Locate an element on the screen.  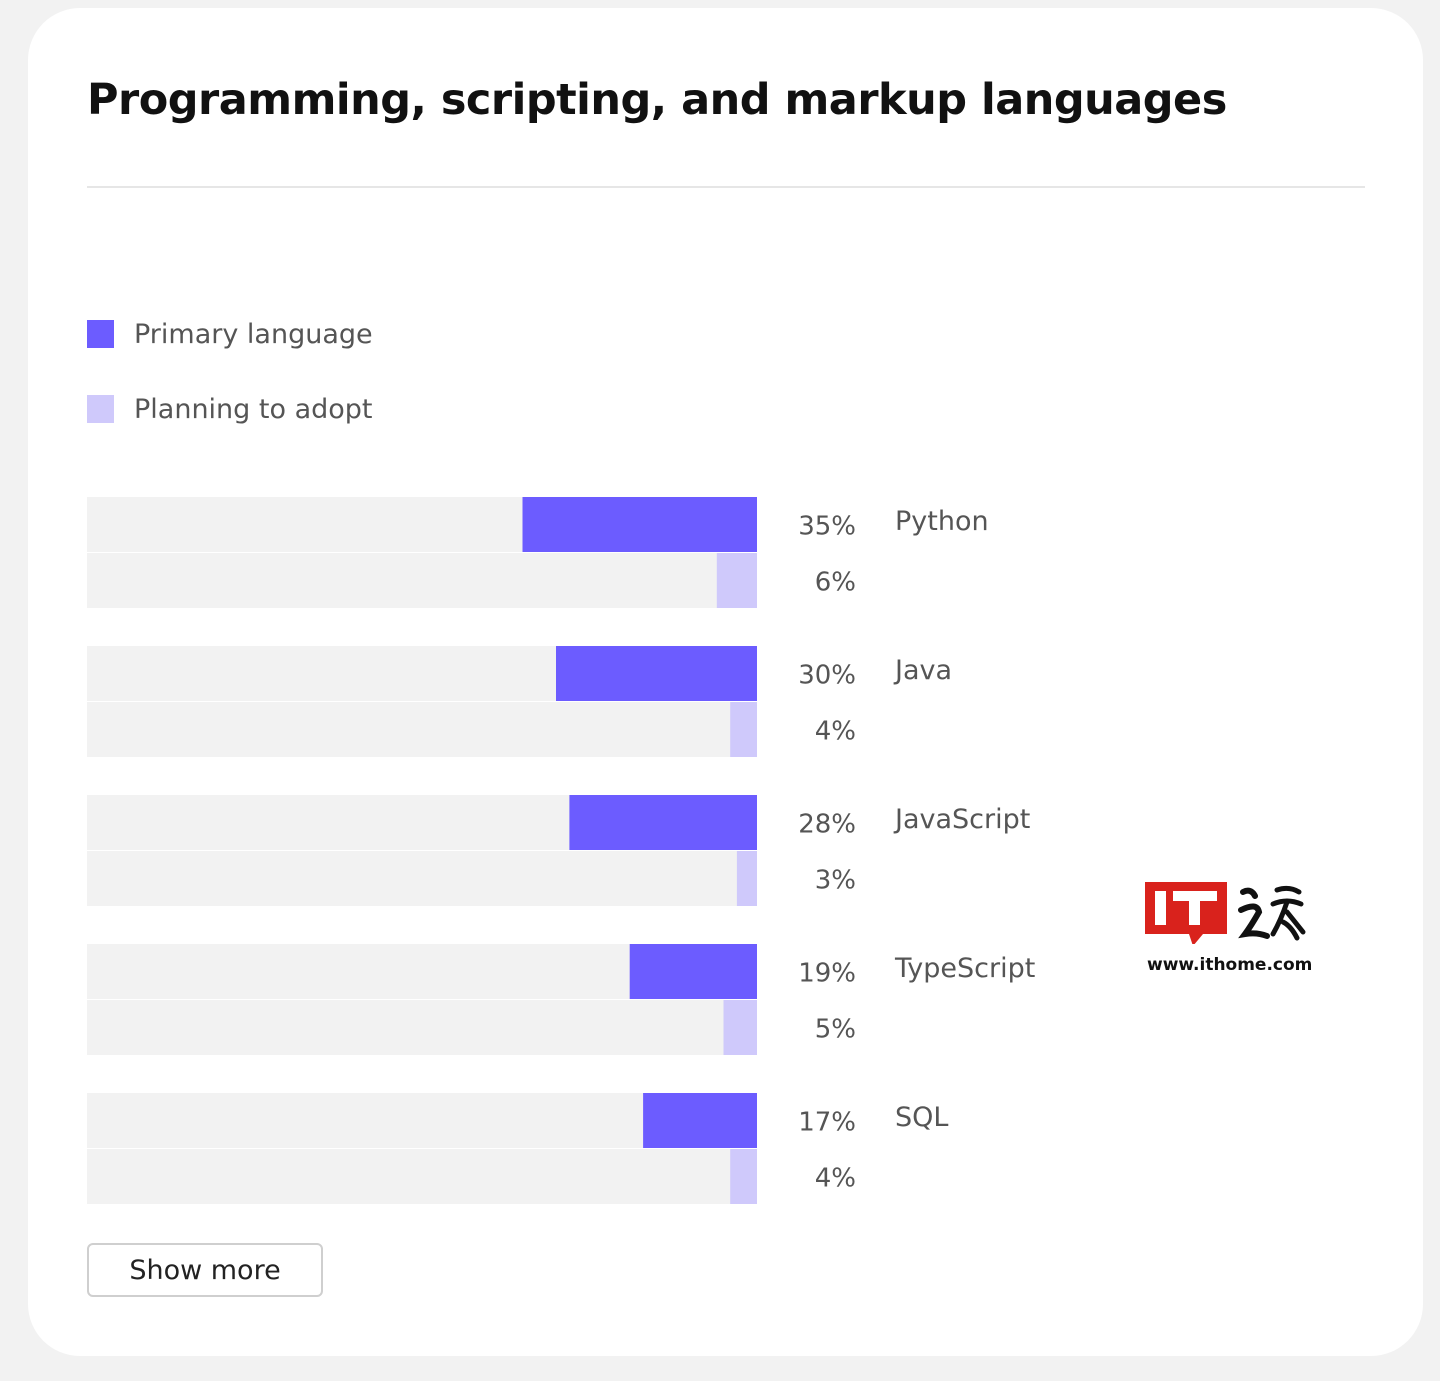
value-label-primary: 35% is located at coordinates (827, 527).